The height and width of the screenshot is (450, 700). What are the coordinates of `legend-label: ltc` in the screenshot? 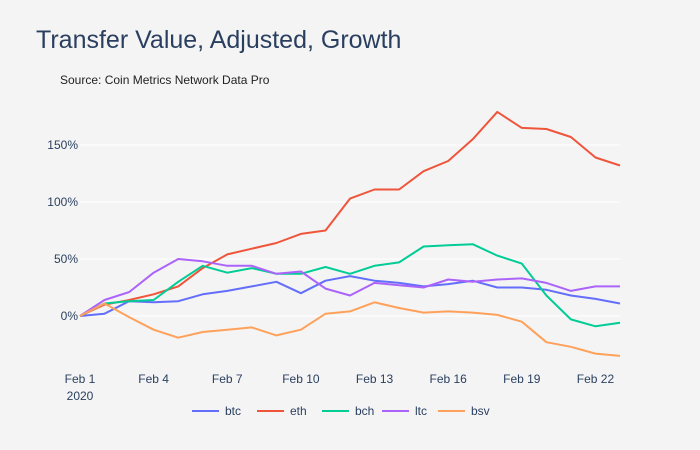 It's located at (421, 411).